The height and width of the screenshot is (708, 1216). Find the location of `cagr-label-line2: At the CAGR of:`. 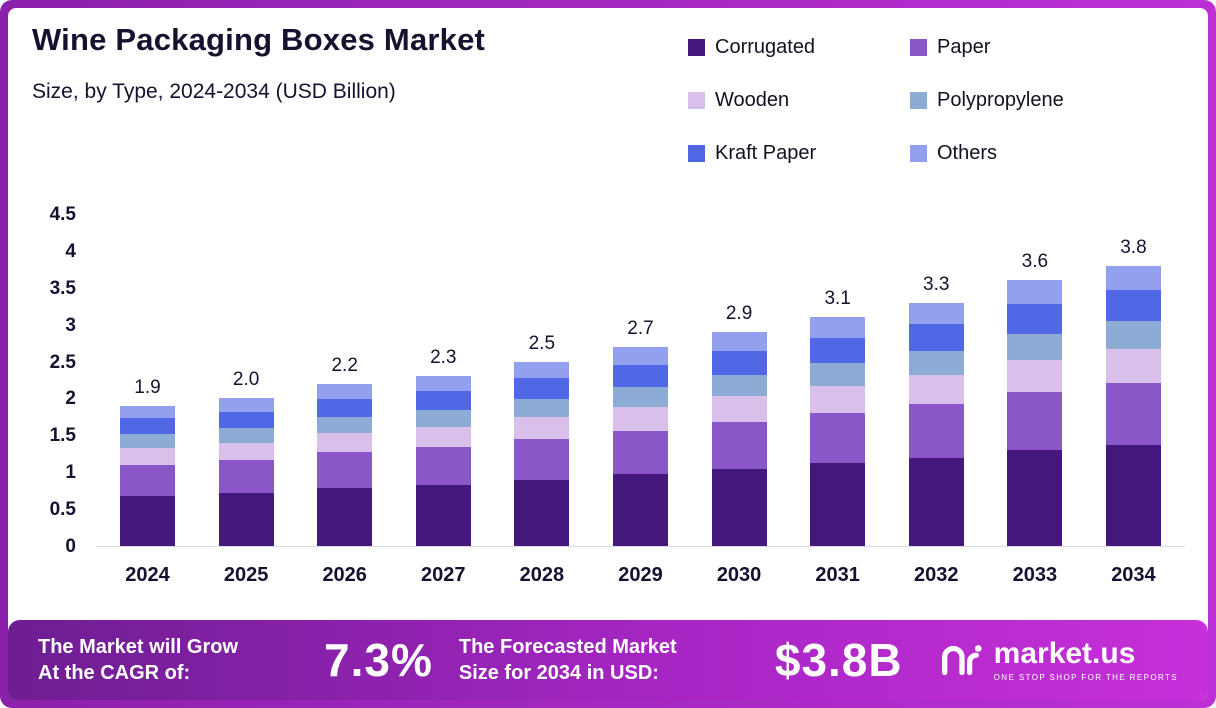

cagr-label-line2: At the CAGR of: is located at coordinates (114, 673).